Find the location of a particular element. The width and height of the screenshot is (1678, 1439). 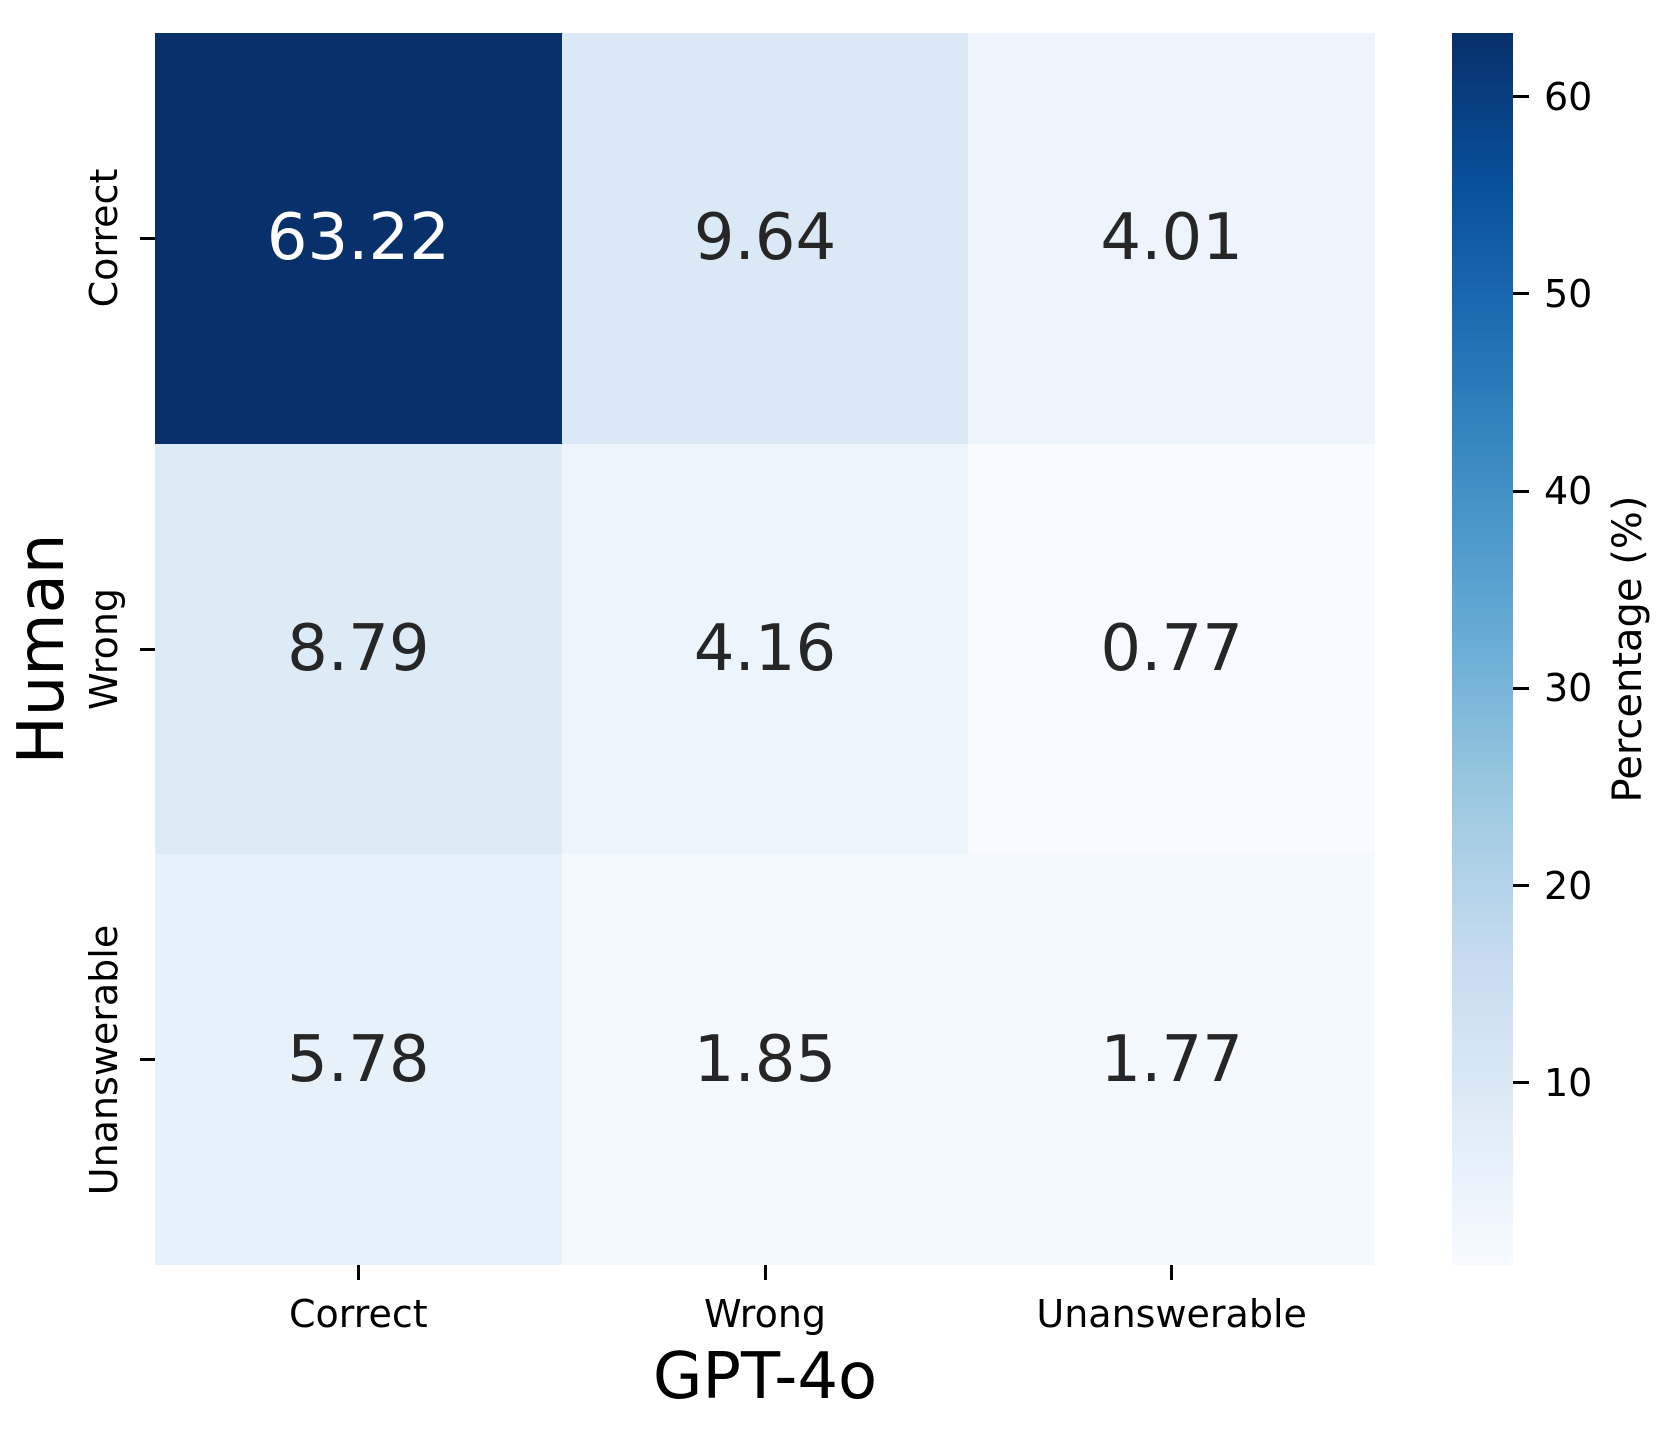

y-tick-label: Correct is located at coordinates (104, 238).